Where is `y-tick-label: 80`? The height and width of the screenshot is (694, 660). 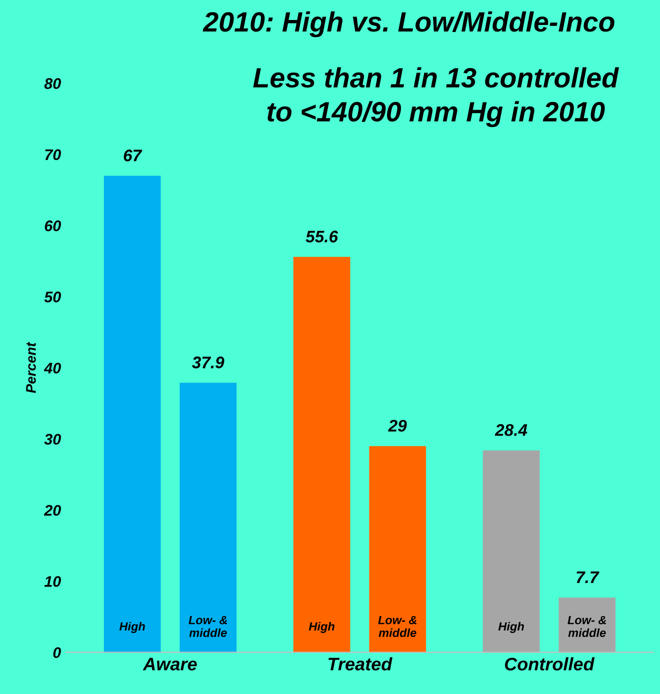 y-tick-label: 80 is located at coordinates (52, 83).